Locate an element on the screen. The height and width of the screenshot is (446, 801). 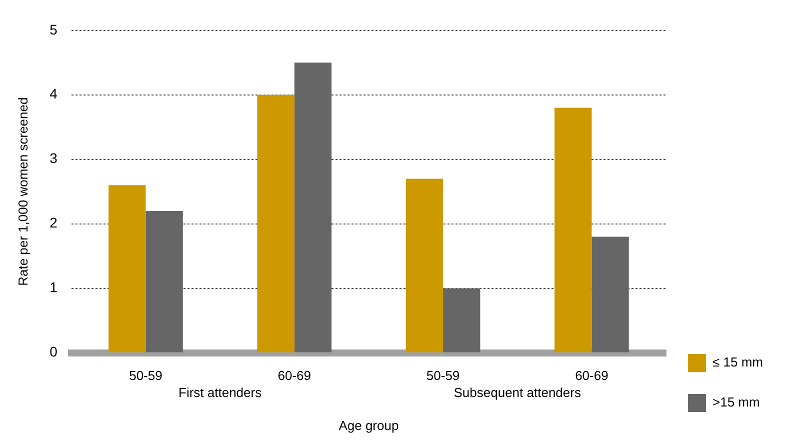
legend-label: >15 mm is located at coordinates (736, 402).